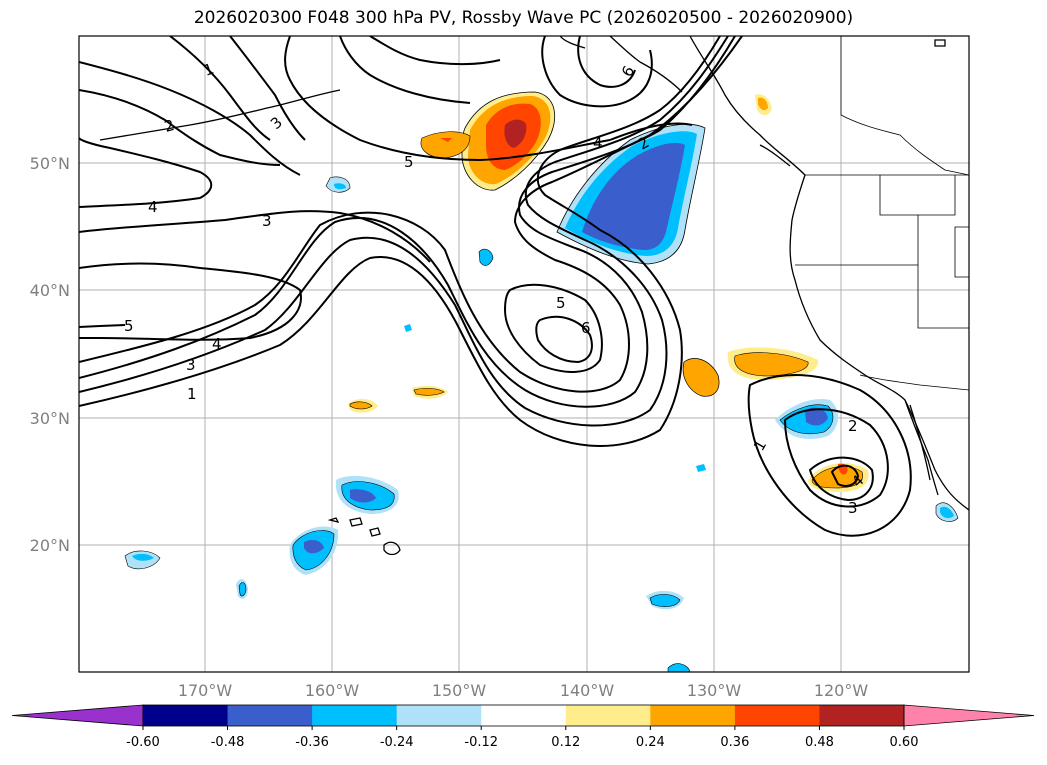  I want to click on colorbar-tick-label: -0.48, so click(228, 742).